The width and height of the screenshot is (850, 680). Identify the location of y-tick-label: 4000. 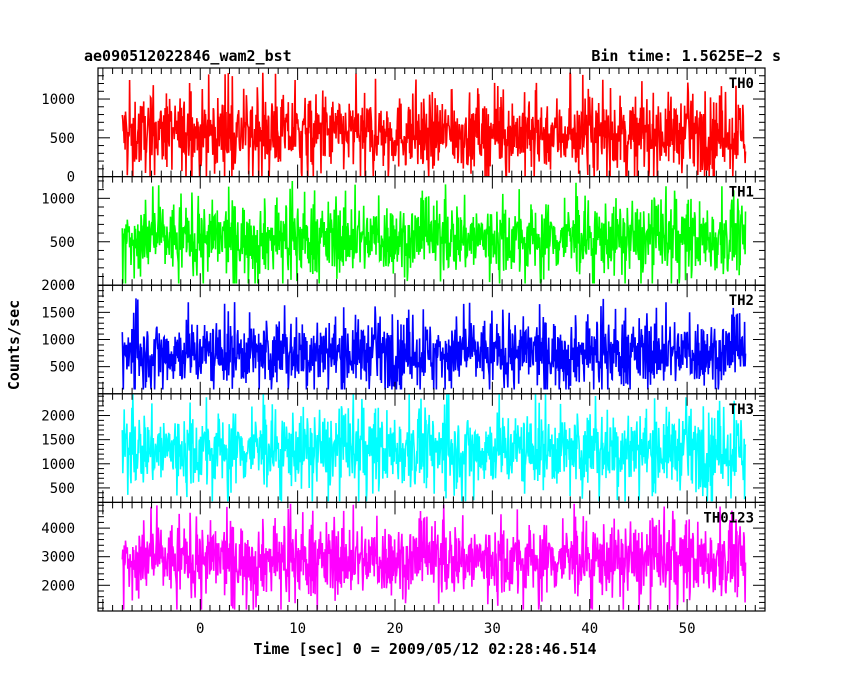
(58, 529).